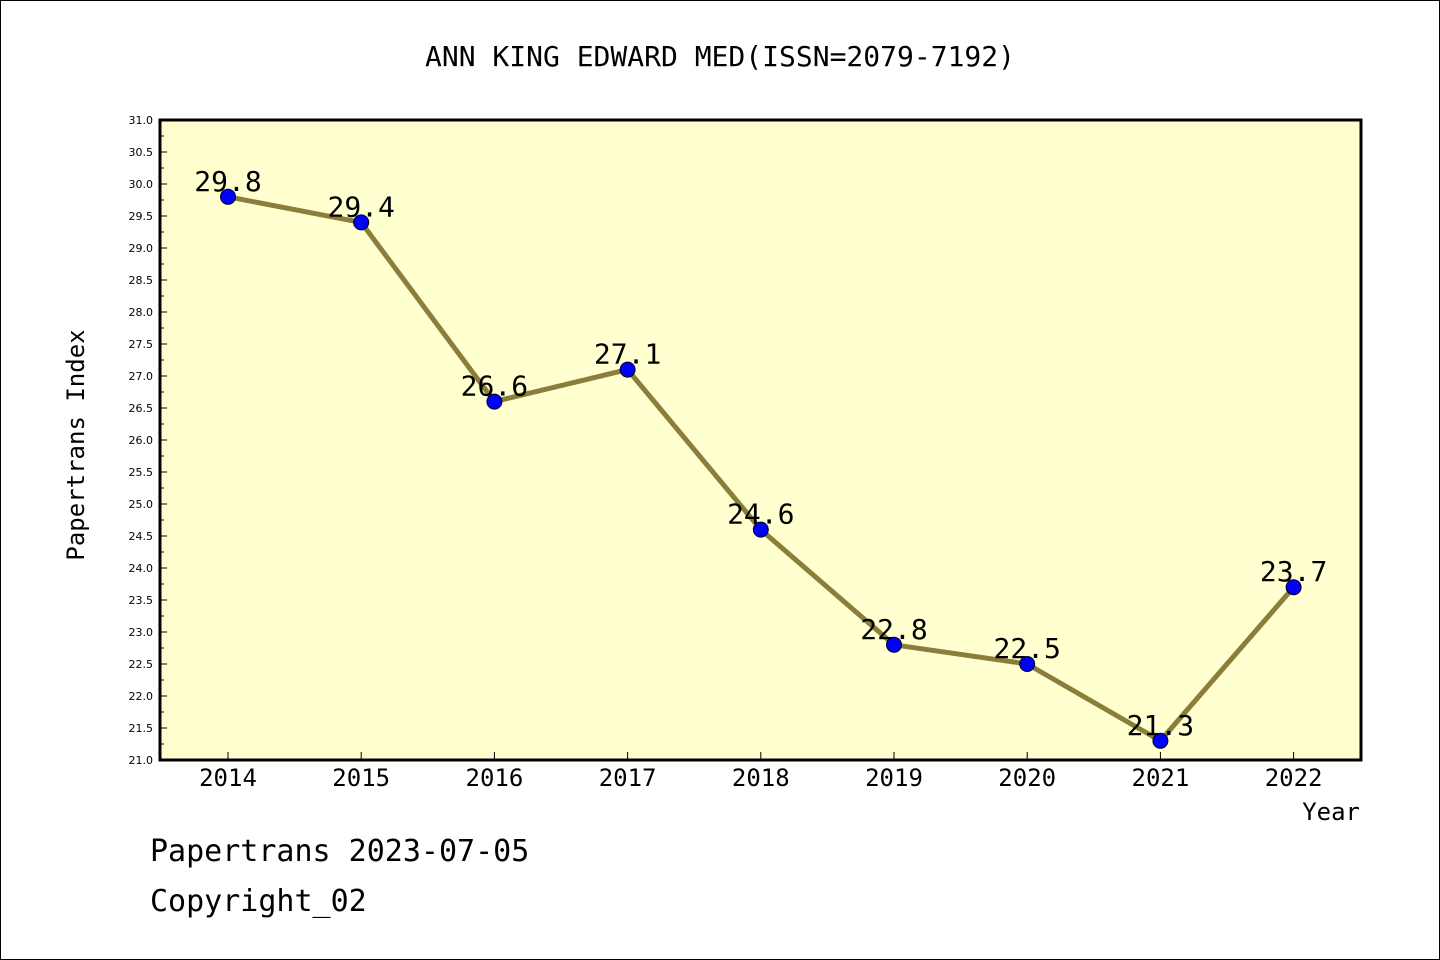 The width and height of the screenshot is (1440, 960). Describe the element at coordinates (1160, 725) in the screenshot. I see `data-label: 21.3` at that location.